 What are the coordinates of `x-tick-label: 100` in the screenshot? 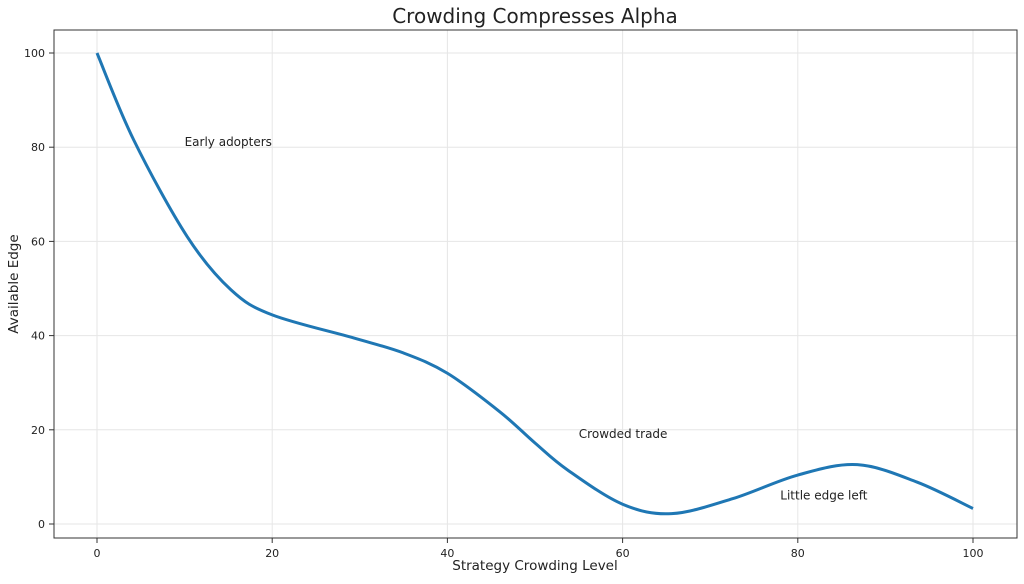 It's located at (973, 553).